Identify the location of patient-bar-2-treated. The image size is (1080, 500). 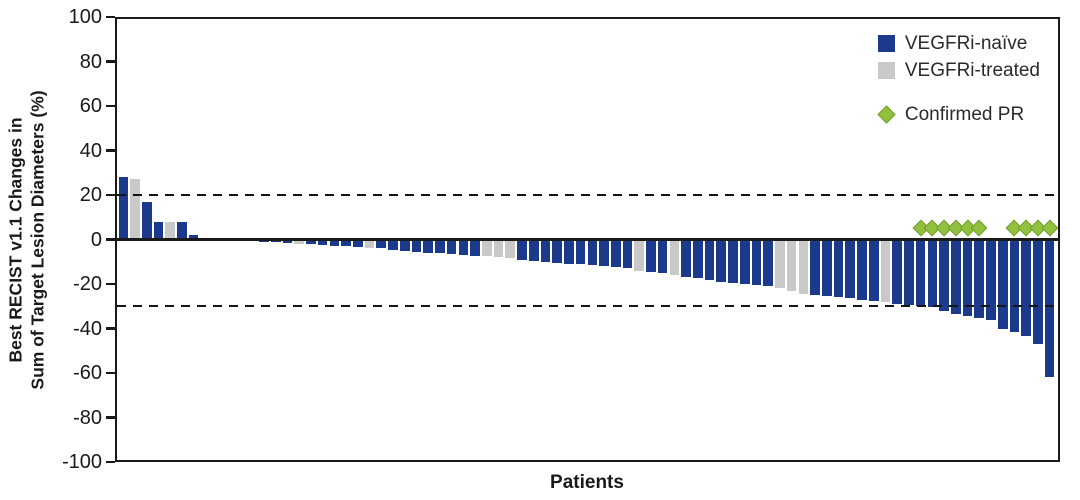
(135, 209).